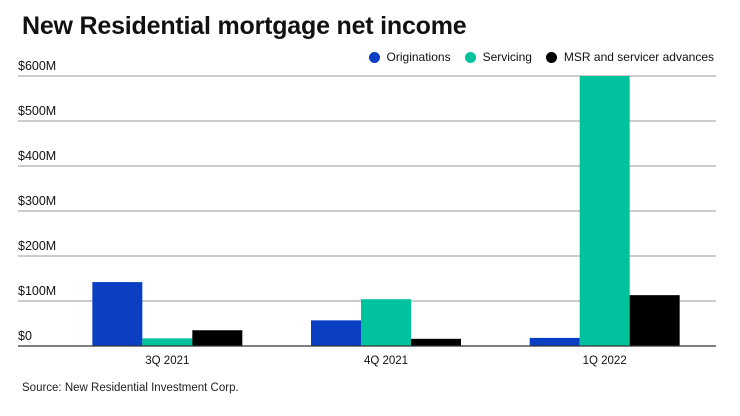  I want to click on y-tick-label: $400M, so click(37, 156).